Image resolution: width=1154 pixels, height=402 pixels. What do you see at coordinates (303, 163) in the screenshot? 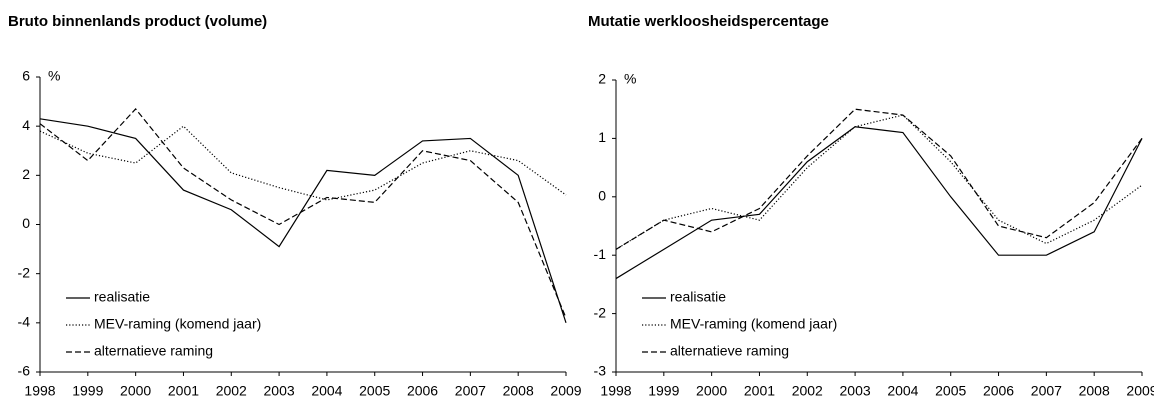
I see `series-line` at bounding box center [303, 163].